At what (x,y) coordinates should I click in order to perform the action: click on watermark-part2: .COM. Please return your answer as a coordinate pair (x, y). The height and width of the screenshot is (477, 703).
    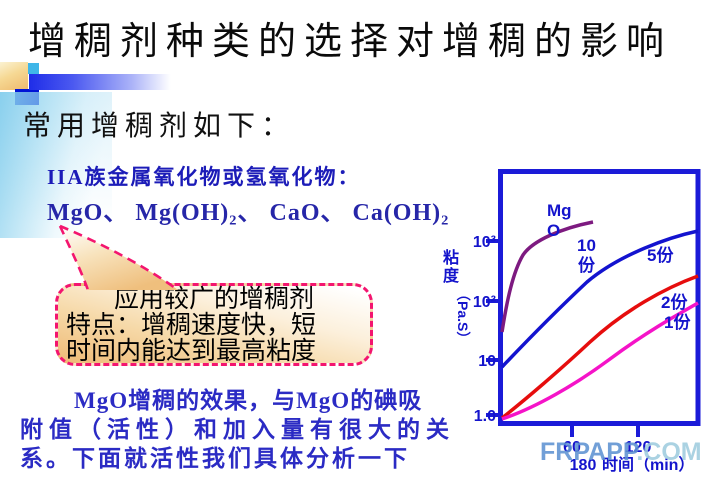
    Looking at the image, I should click on (669, 452).